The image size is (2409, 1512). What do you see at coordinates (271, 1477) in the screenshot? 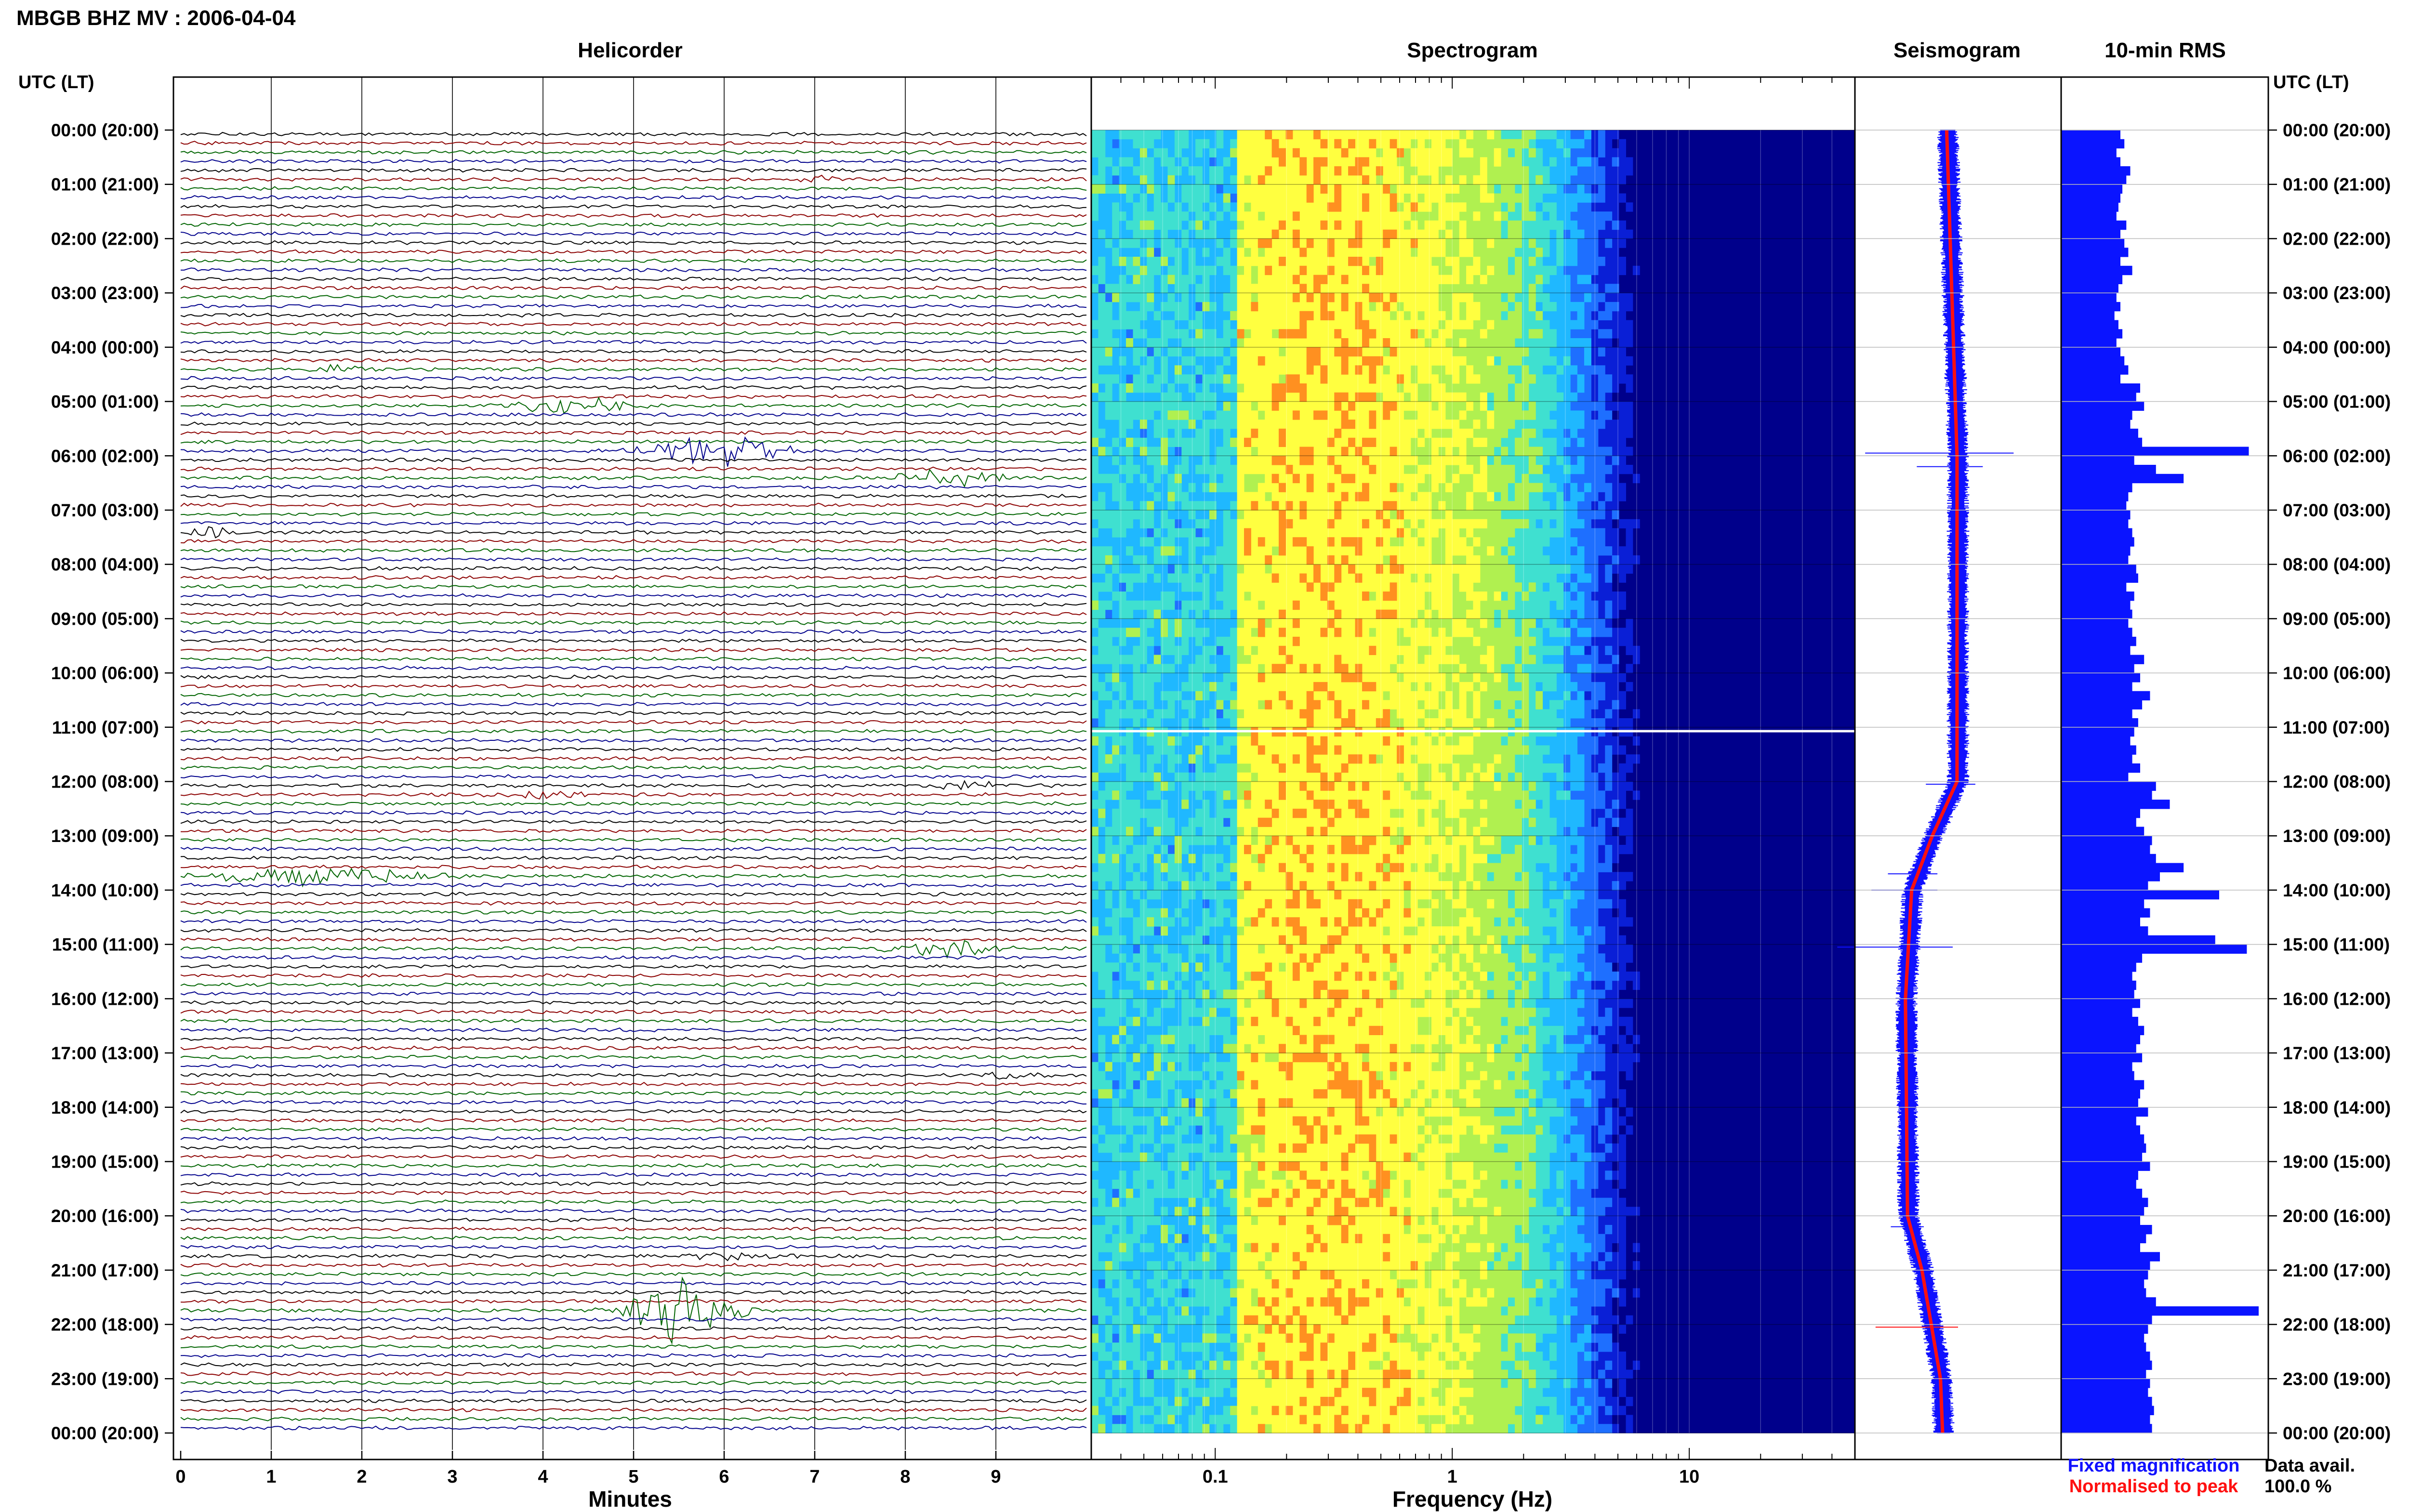
I see `minute-tick-label: 1` at bounding box center [271, 1477].